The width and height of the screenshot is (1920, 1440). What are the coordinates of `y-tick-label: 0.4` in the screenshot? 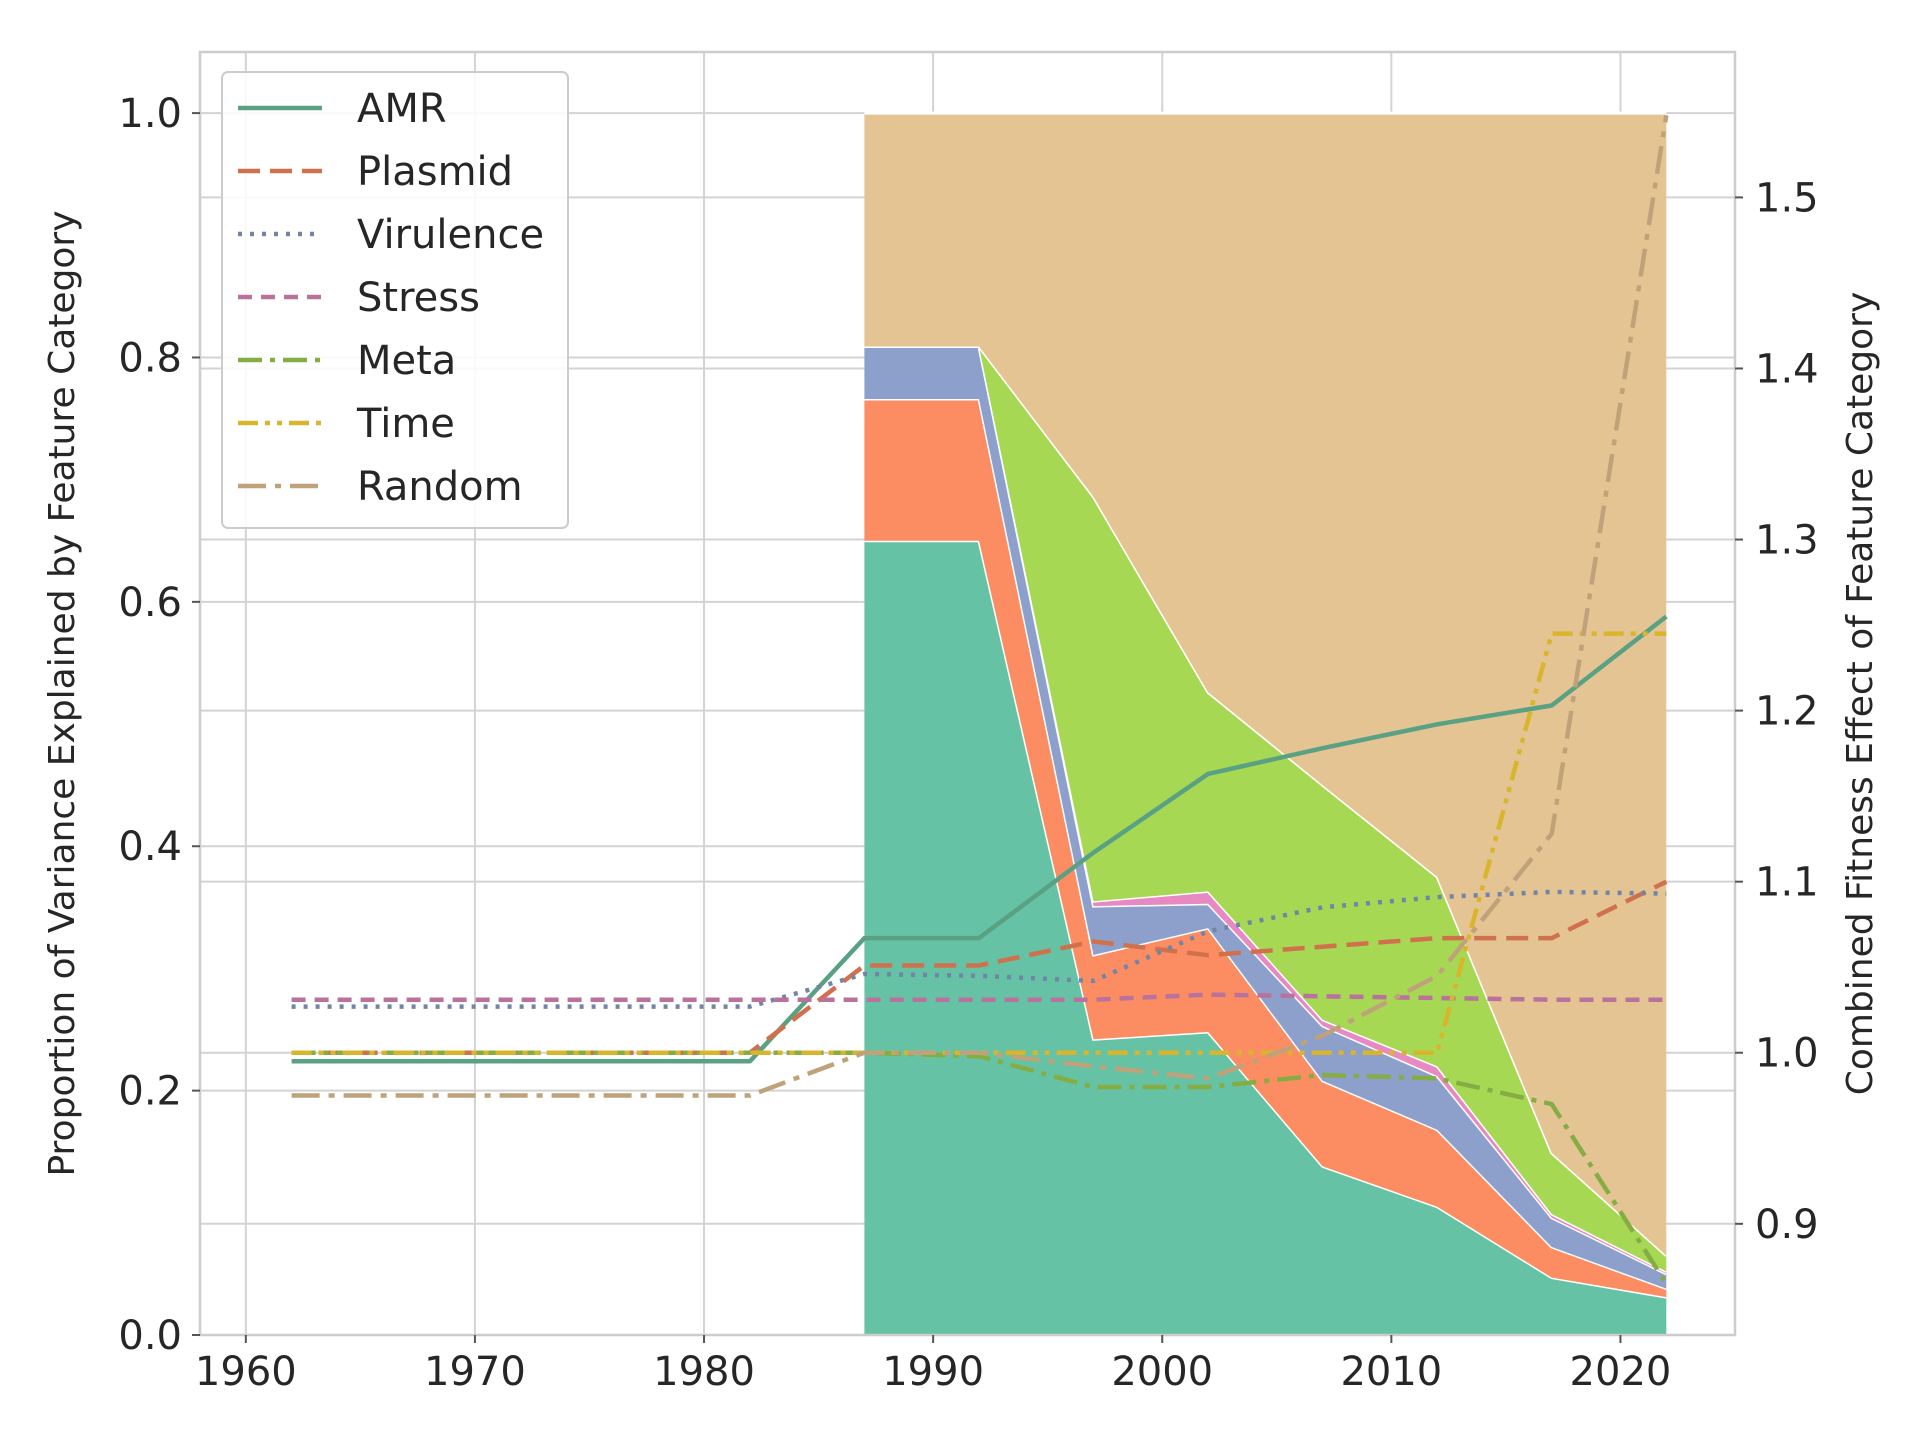 It's located at (150, 847).